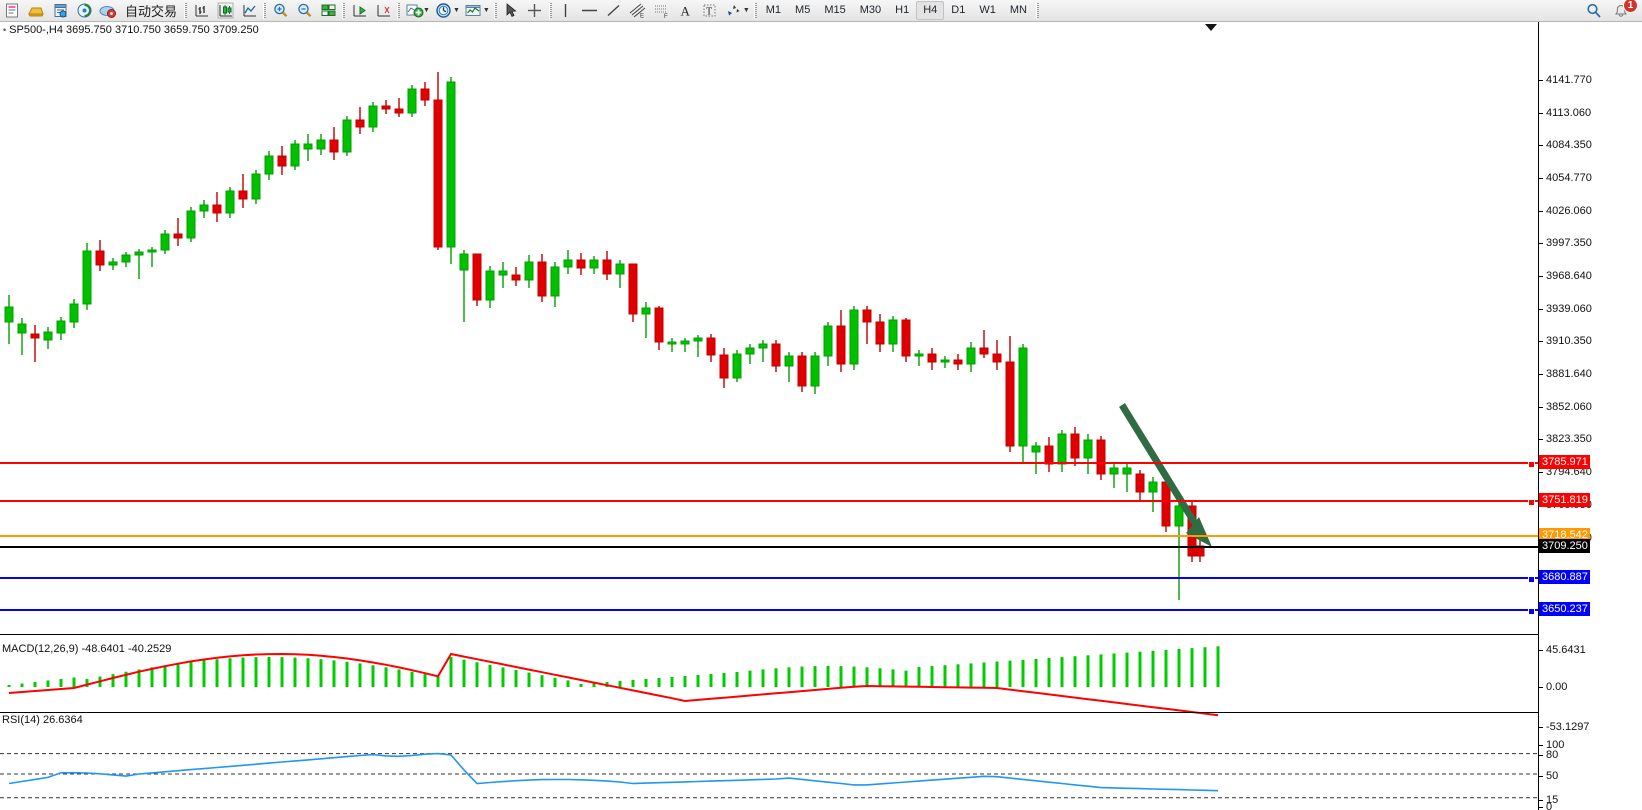  I want to click on chart-shift-icon, so click(359, 11).